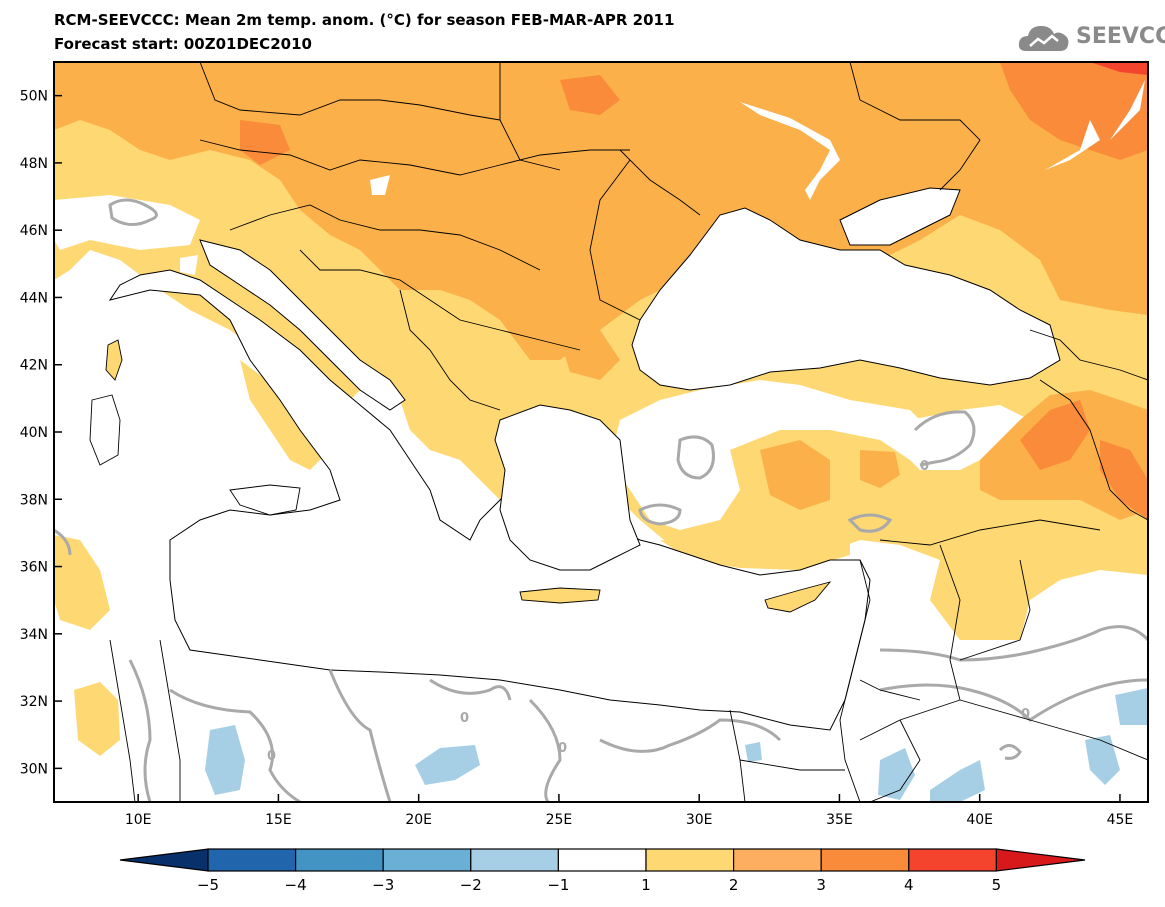 The width and height of the screenshot is (1165, 907). What do you see at coordinates (418, 820) in the screenshot?
I see `x-tick-label: 20E` at bounding box center [418, 820].